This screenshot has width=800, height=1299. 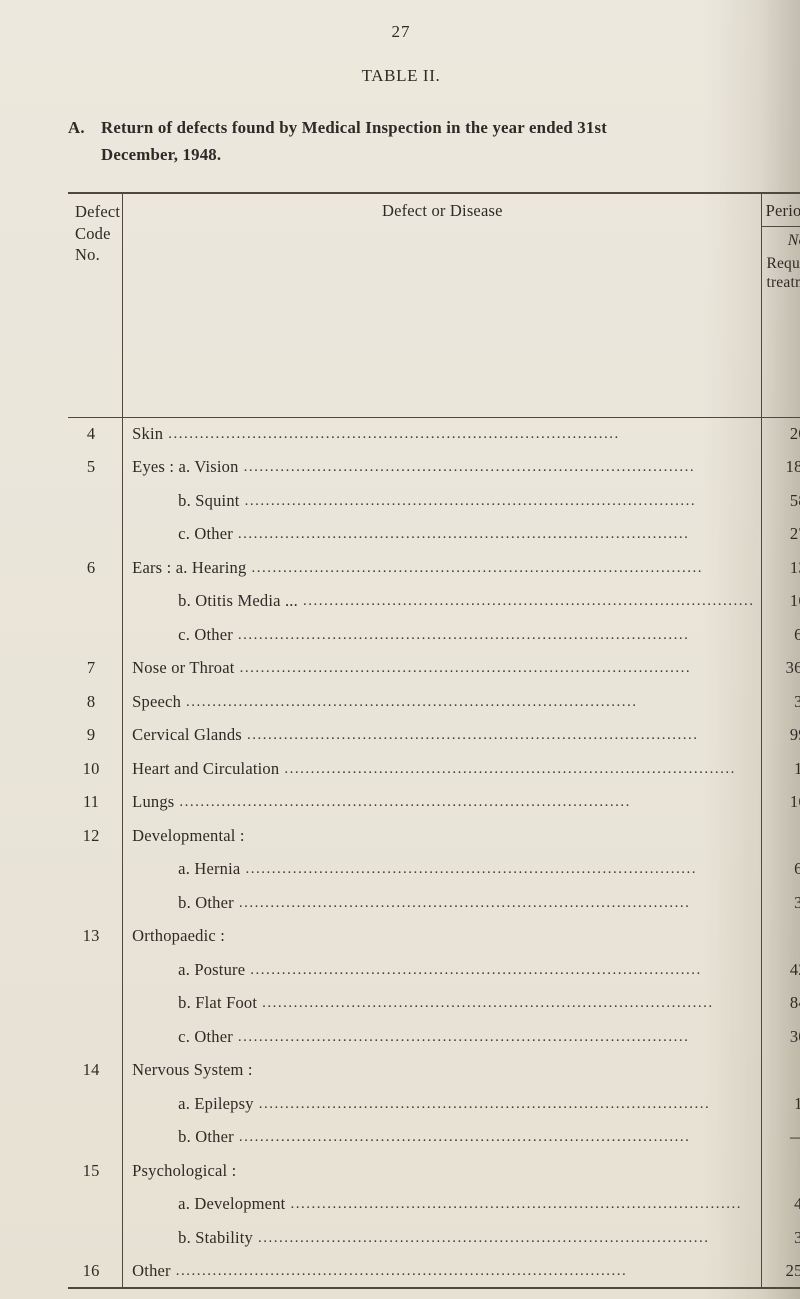 I want to click on defect-code-cell: 5, so click(x=96, y=467).